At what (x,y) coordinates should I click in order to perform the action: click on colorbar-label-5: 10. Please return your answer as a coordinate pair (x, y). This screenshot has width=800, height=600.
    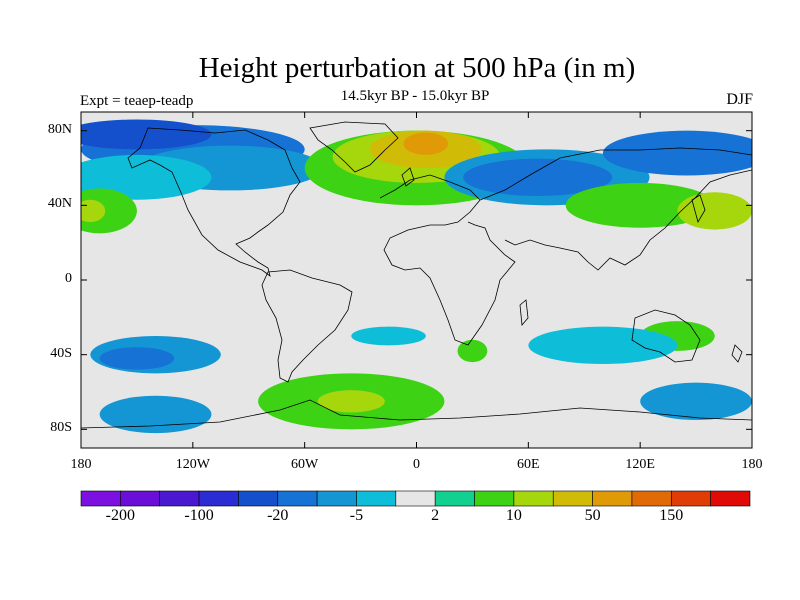
    Looking at the image, I should click on (513, 515).